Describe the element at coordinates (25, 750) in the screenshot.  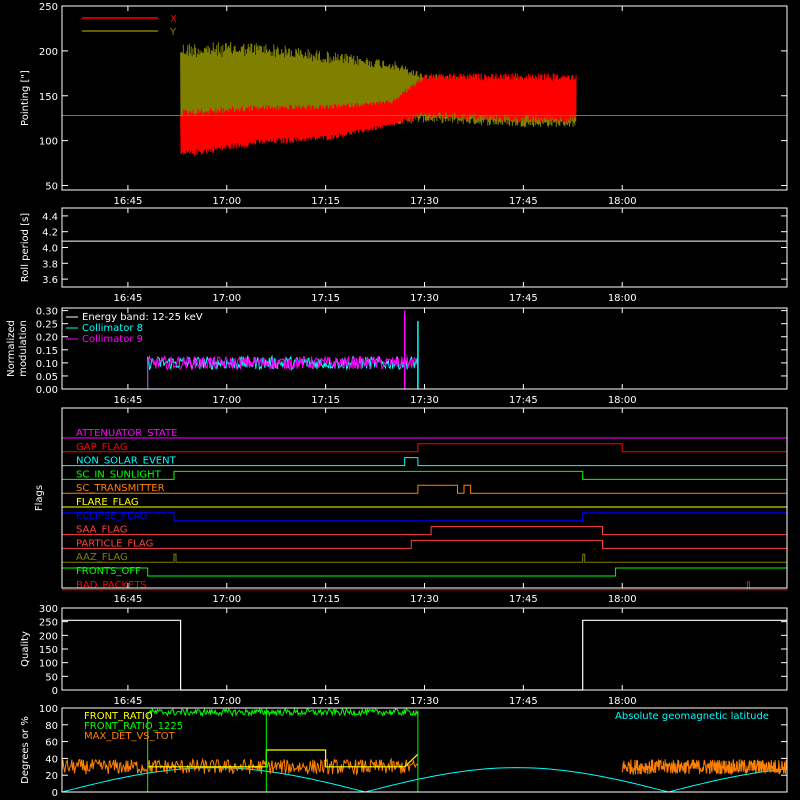
I see `ratios-ylabel: Degrees or %` at that location.